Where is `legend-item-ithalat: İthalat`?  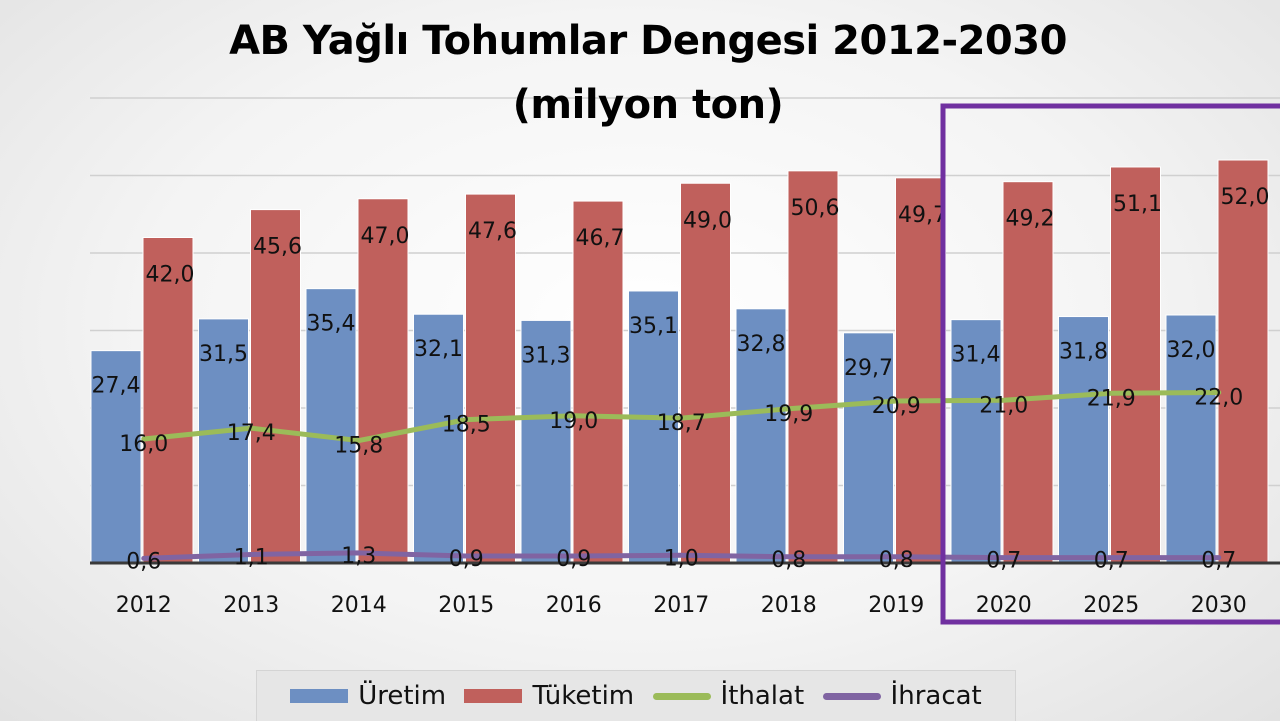
legend-item-ithalat: İthalat is located at coordinates (728, 696).